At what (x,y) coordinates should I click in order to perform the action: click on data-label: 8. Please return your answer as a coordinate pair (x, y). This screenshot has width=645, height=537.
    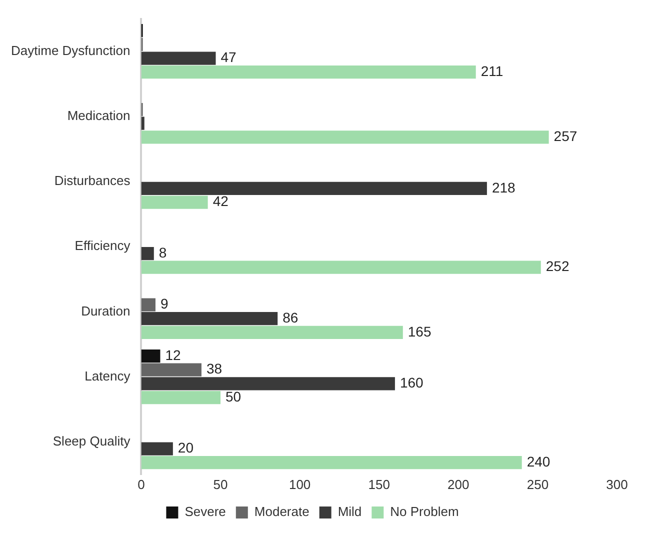
    Looking at the image, I should click on (162, 252).